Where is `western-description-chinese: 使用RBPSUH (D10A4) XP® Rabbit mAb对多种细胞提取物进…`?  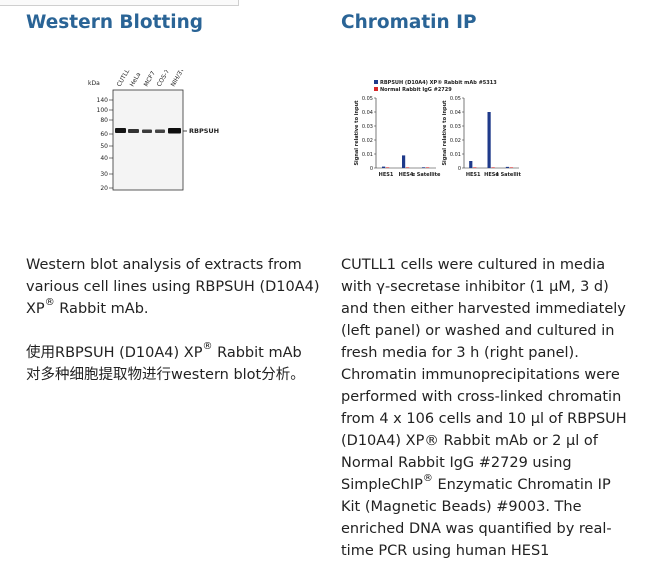 western-description-chinese: 使用RBPSUH (D10A4) XP® Rabbit mAb对多种细胞提取物进… is located at coordinates (165, 362).